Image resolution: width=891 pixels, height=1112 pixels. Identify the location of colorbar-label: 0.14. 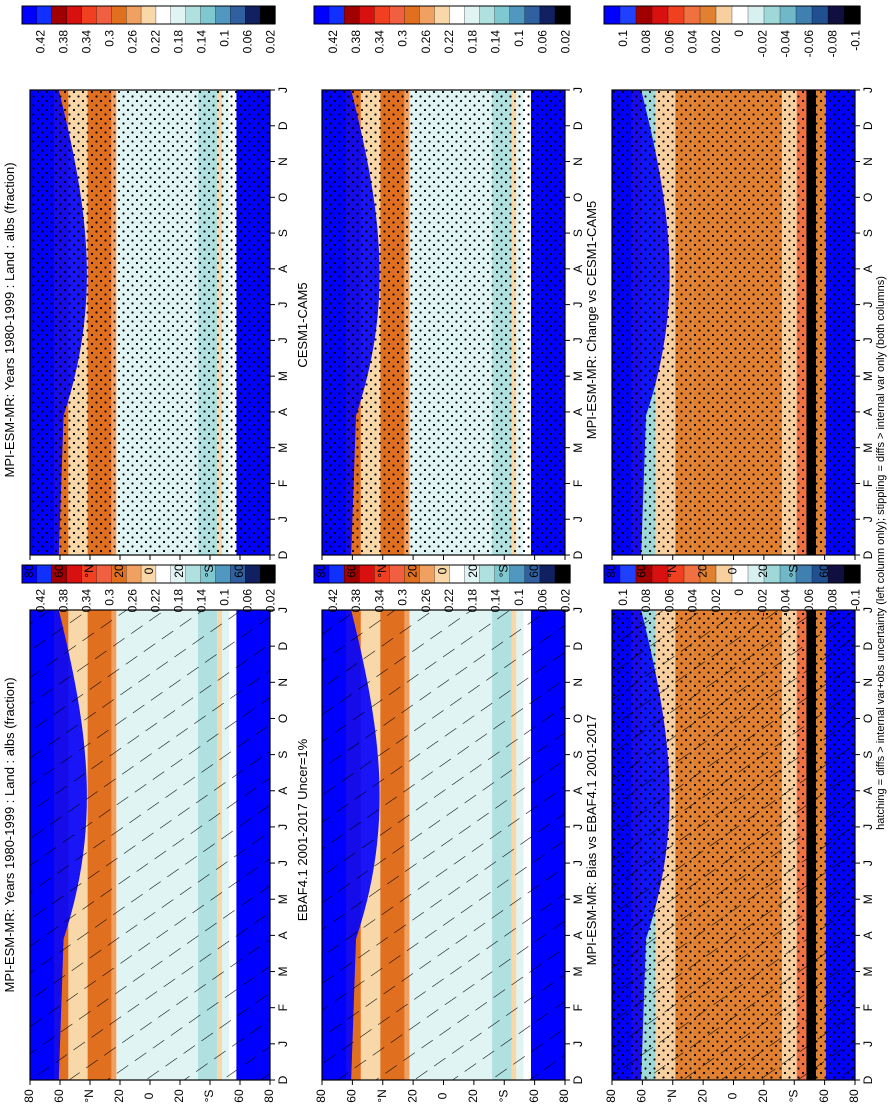
(202, 42).